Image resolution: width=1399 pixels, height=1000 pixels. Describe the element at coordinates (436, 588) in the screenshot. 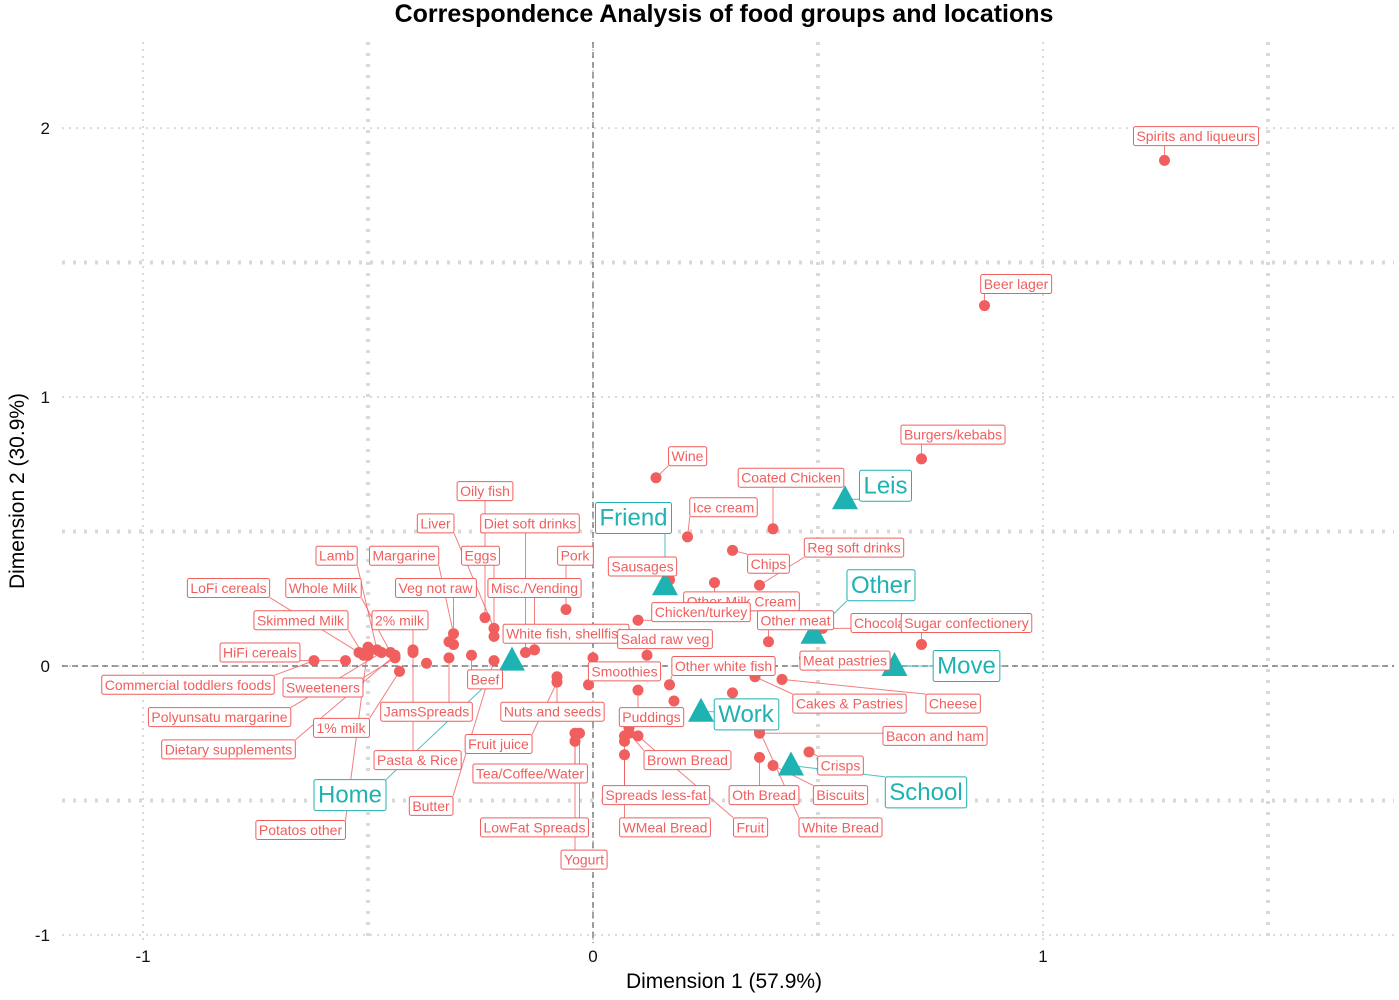

I see `row-point-label: Veg not raw` at that location.